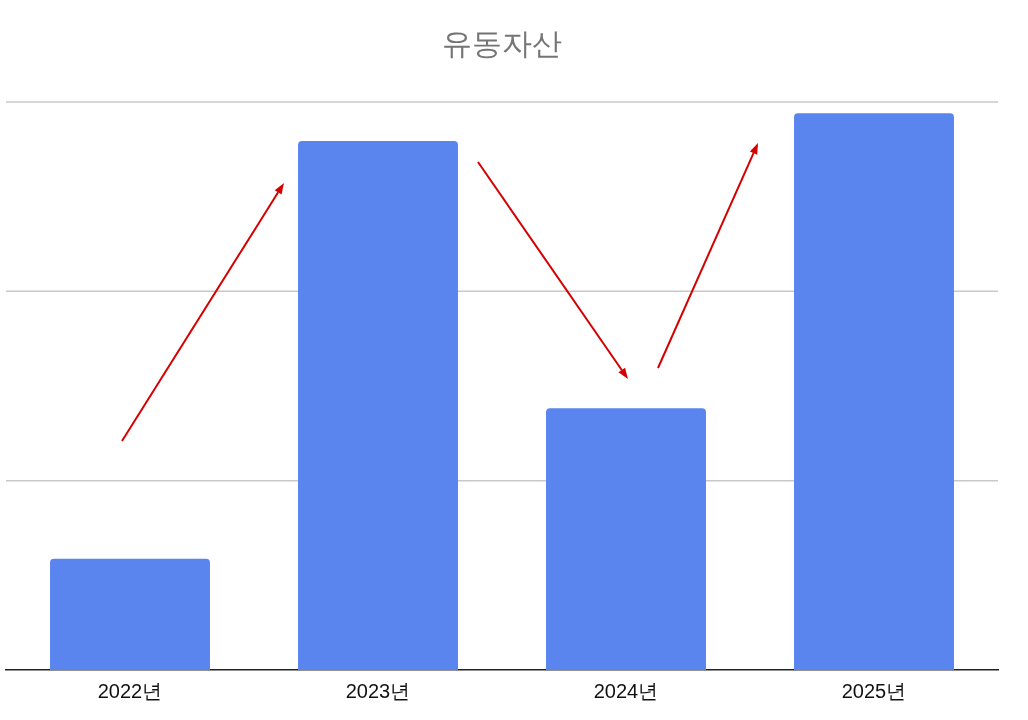 Image resolution: width=1028 pixels, height=720 pixels. I want to click on x-tick-label: 2024년, so click(626, 690).